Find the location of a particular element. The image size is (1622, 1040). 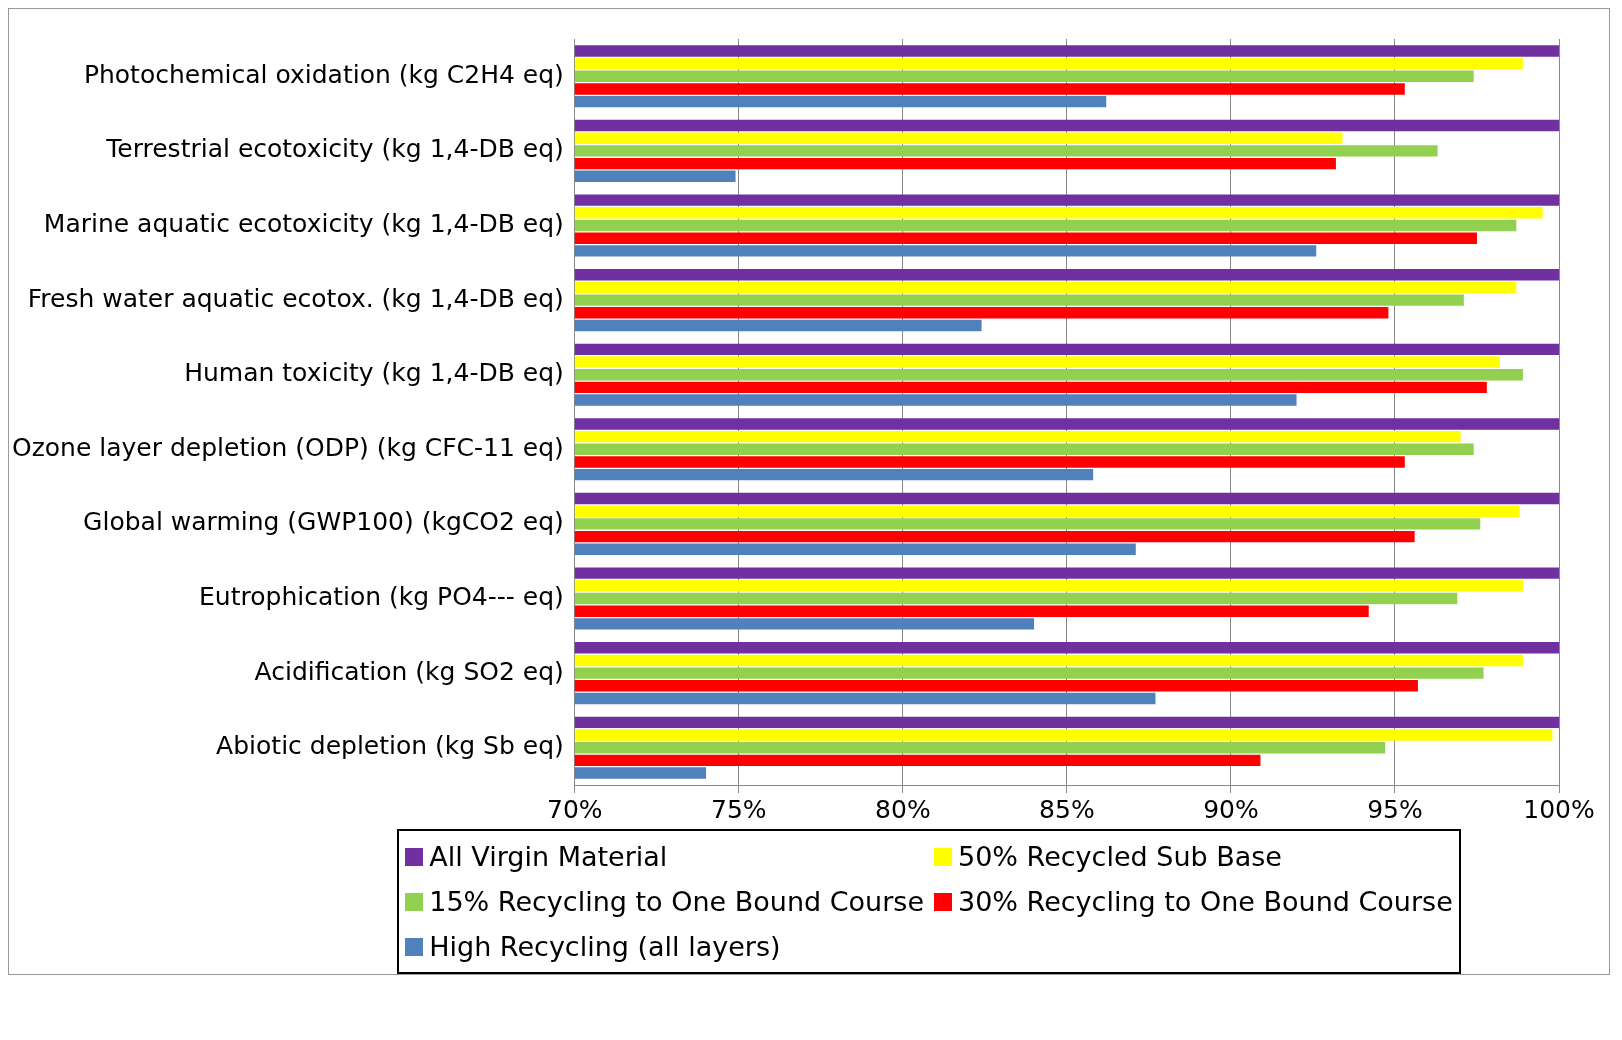

x-tick-label: 70% is located at coordinates (575, 809).